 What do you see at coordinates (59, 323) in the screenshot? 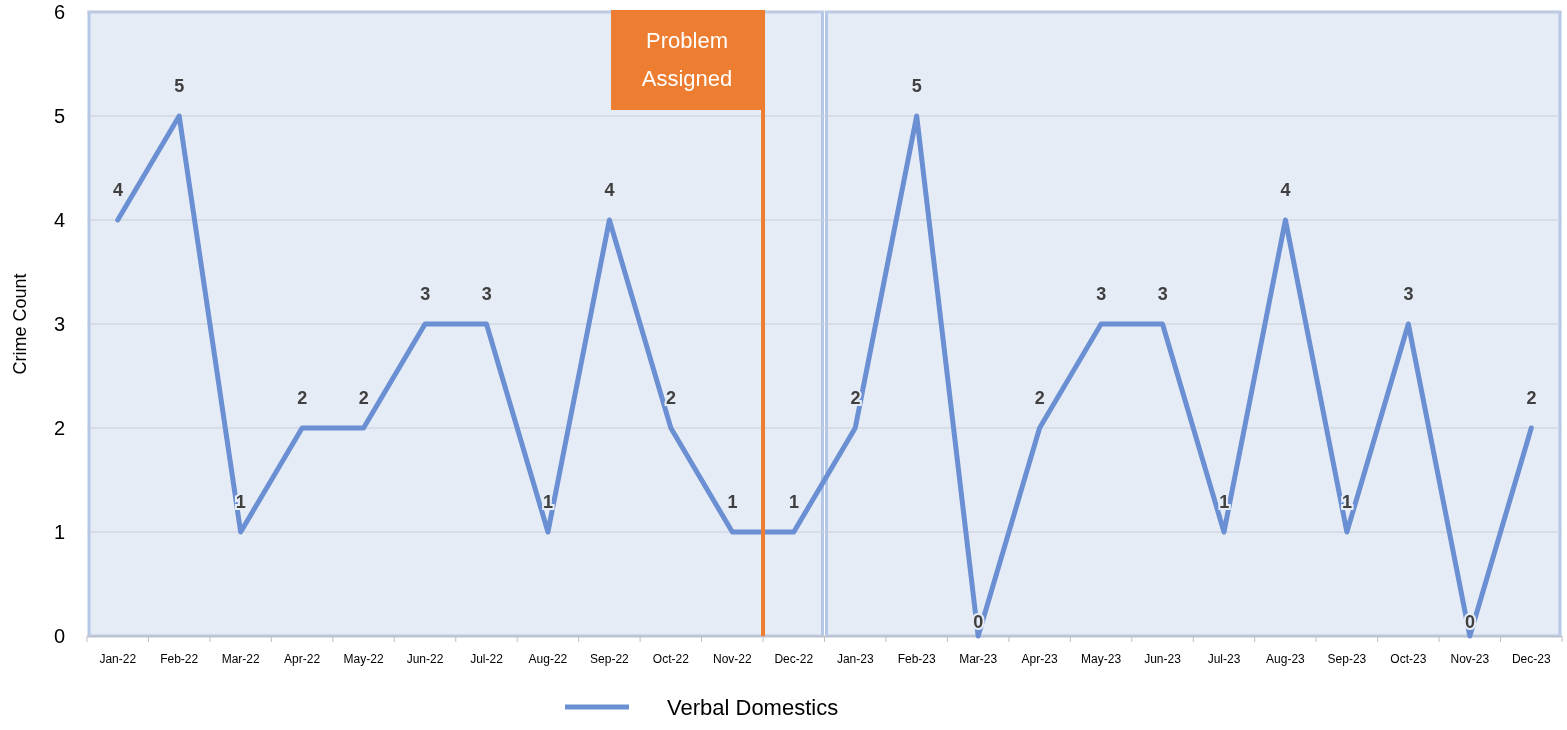
I see `y-tick-label: 3` at bounding box center [59, 323].